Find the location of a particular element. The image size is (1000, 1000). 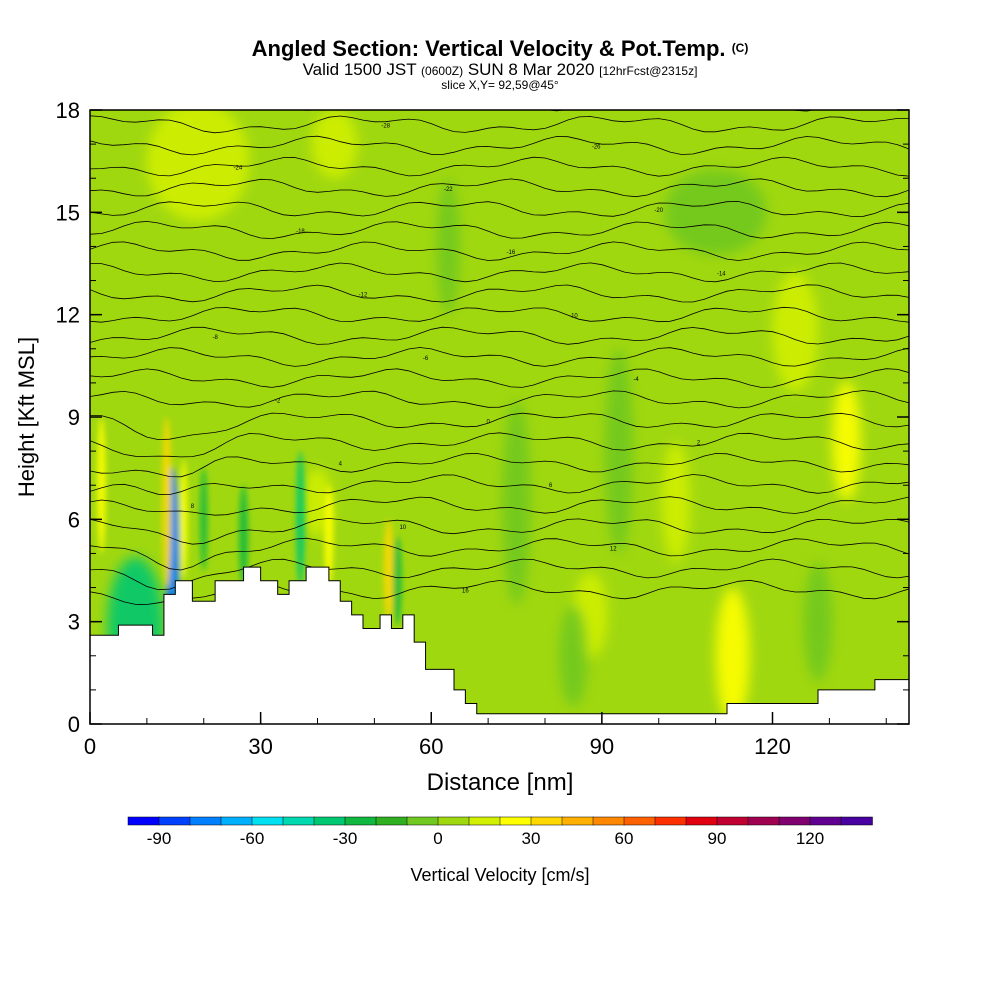

colorbar-tick-label: 90 is located at coordinates (717, 838).